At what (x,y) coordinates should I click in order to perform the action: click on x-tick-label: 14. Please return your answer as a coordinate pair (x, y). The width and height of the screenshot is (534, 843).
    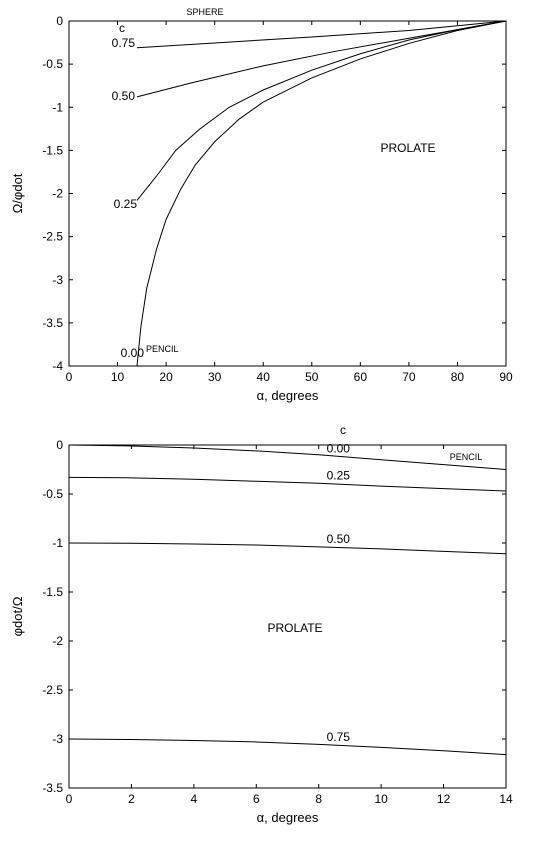
    Looking at the image, I should click on (506, 799).